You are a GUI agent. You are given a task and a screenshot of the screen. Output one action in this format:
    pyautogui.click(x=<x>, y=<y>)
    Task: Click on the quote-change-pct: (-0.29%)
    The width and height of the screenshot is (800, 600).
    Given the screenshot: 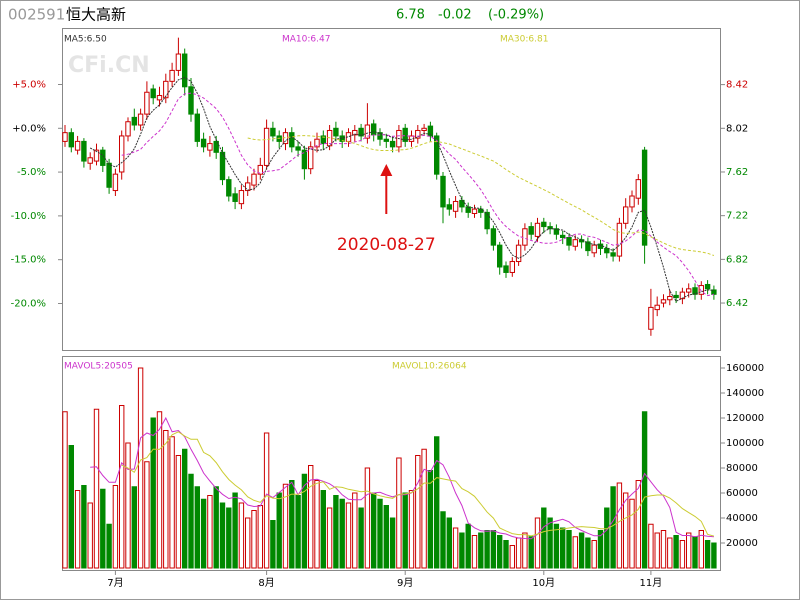 What is the action you would take?
    pyautogui.click(x=516, y=15)
    